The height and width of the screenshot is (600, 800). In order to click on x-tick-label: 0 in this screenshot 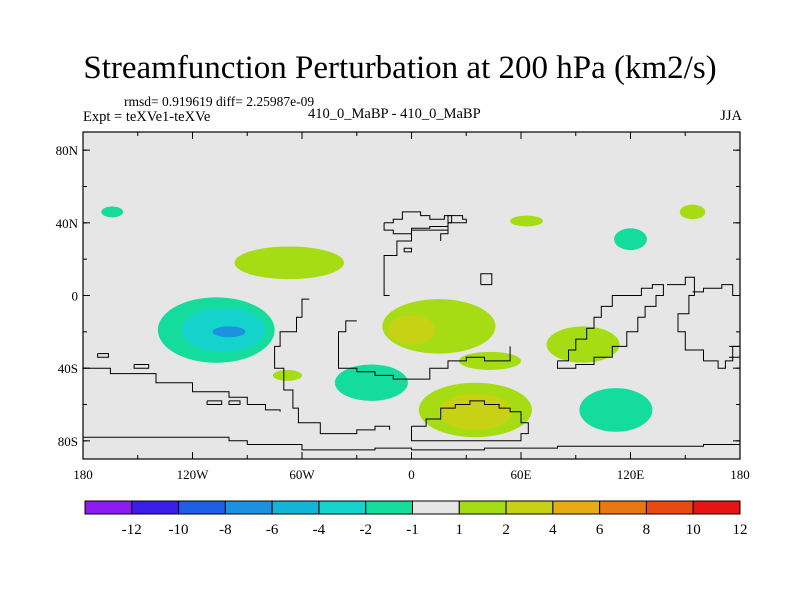, I will do `click(411, 474)`.